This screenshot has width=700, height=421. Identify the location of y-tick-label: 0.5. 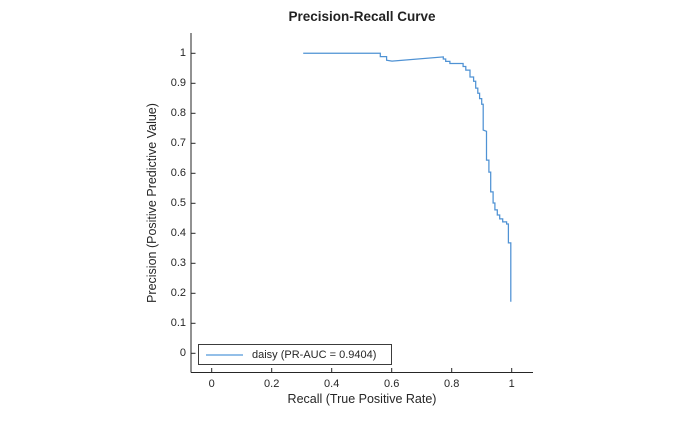
(178, 202).